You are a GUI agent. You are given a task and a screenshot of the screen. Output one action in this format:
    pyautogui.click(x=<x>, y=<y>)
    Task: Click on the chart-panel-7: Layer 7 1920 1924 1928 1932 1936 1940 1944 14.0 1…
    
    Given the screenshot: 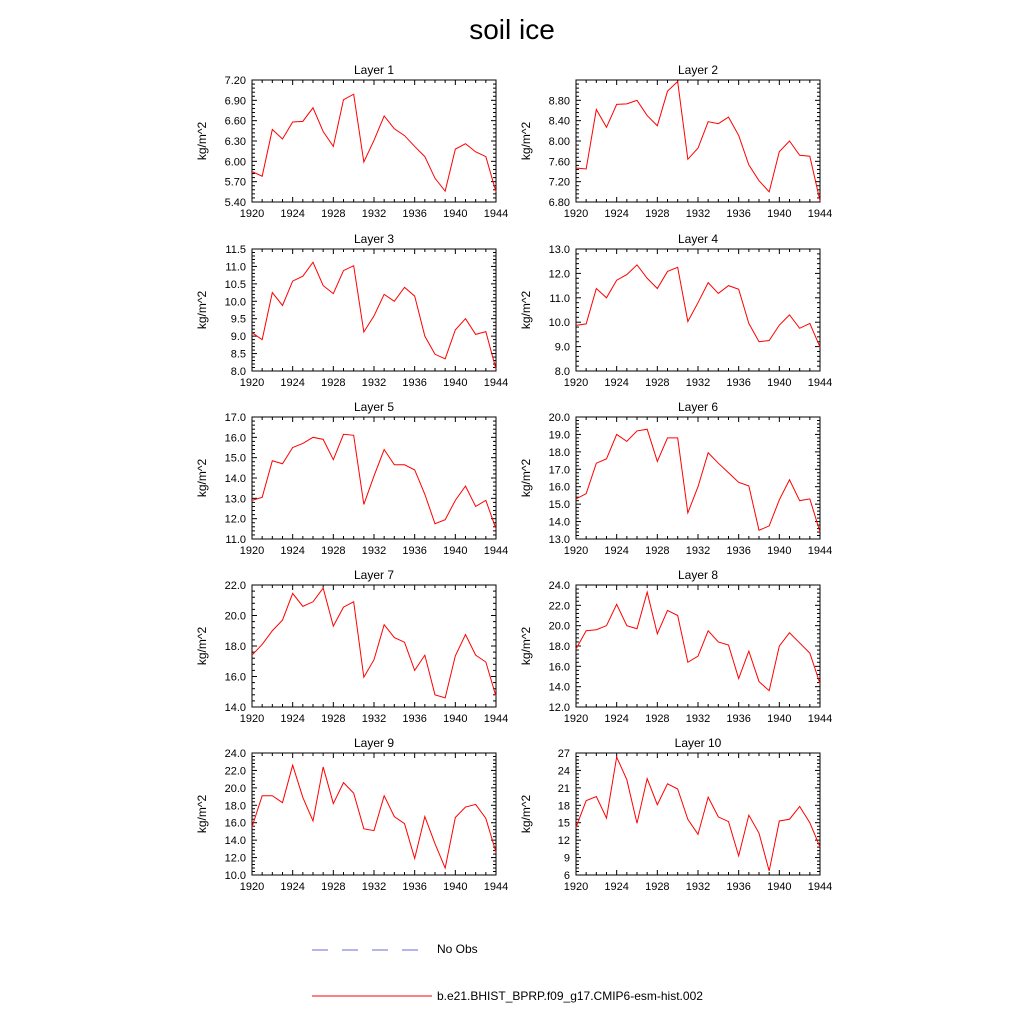 What is the action you would take?
    pyautogui.click(x=351, y=646)
    